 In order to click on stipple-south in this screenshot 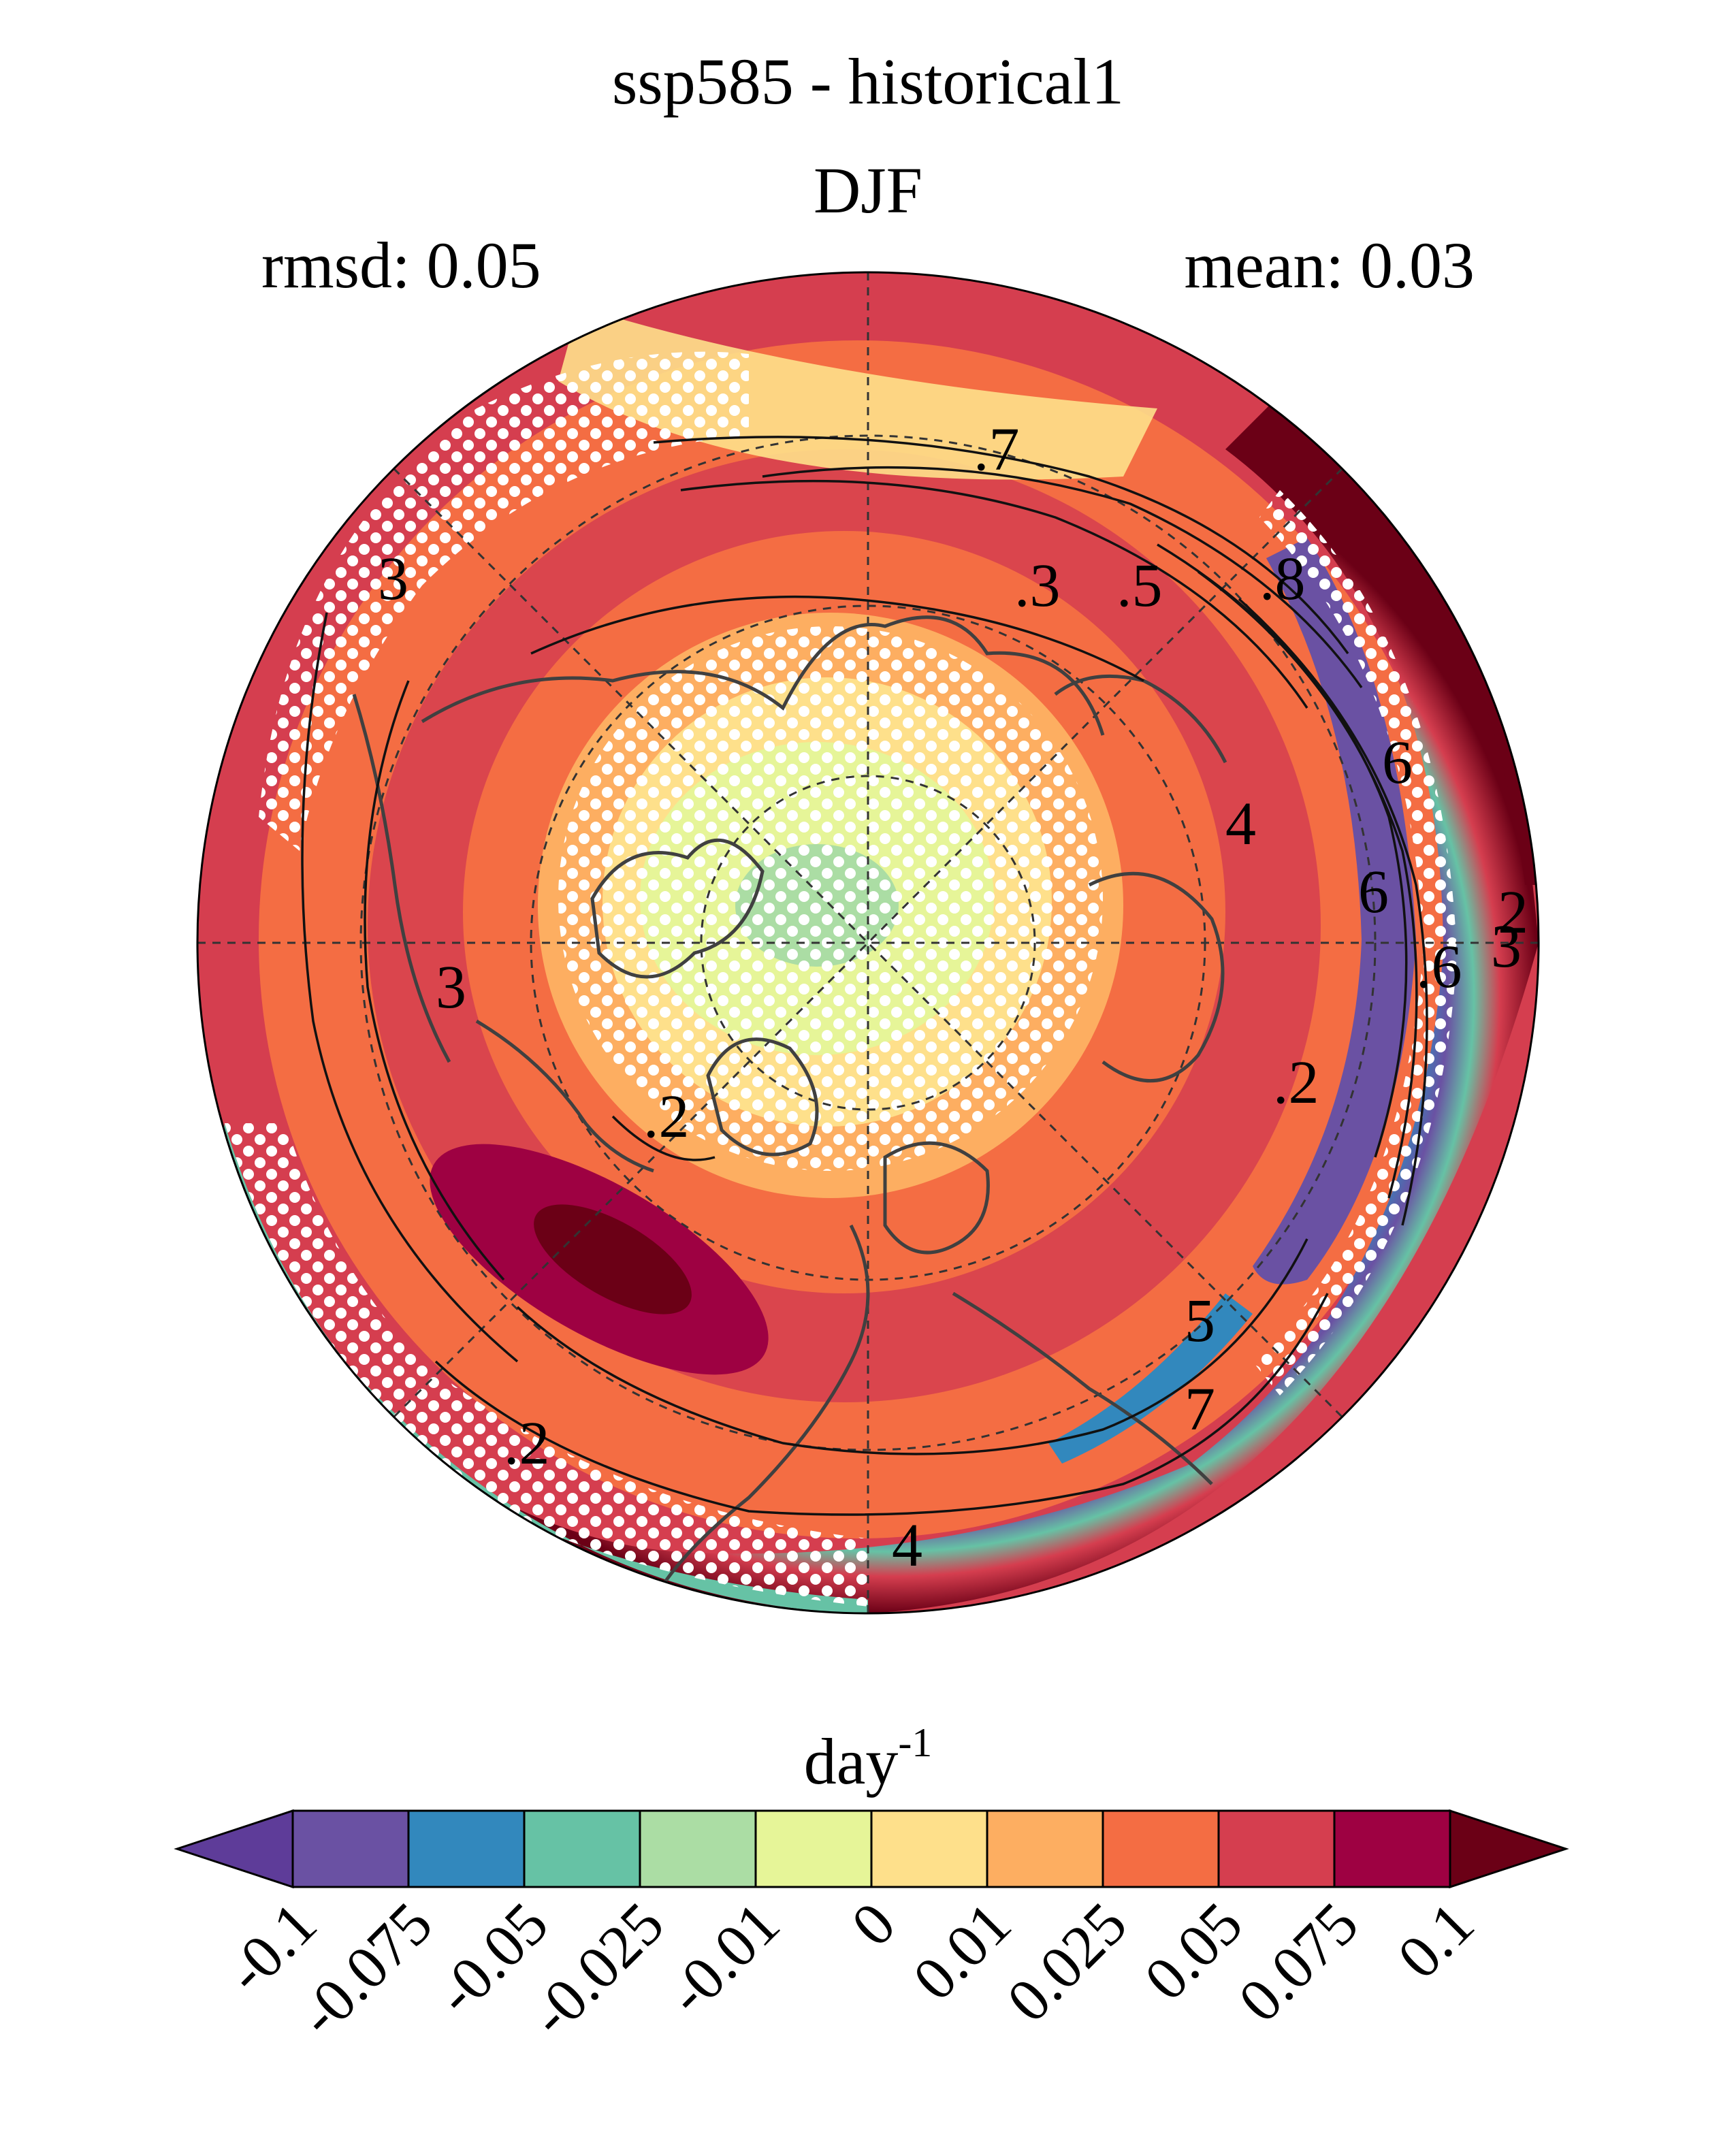, I will do `click(546, 1365)`.